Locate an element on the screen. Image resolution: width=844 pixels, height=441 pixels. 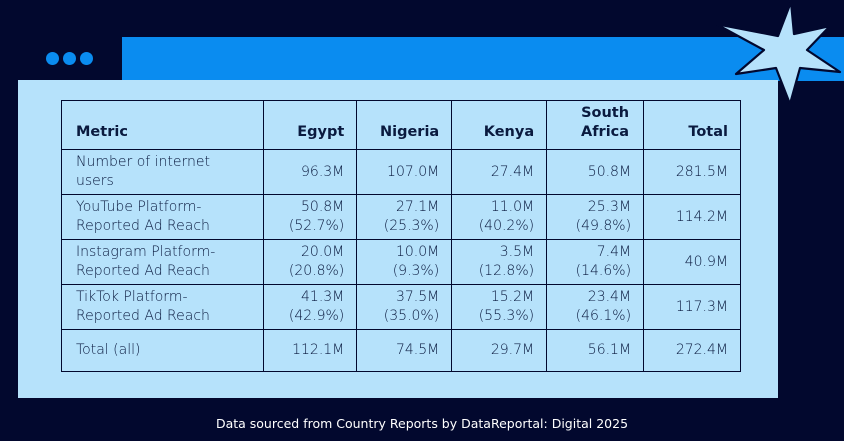
metric-cell: TikTok Platform-Reported Ad Reach is located at coordinates (162, 307).